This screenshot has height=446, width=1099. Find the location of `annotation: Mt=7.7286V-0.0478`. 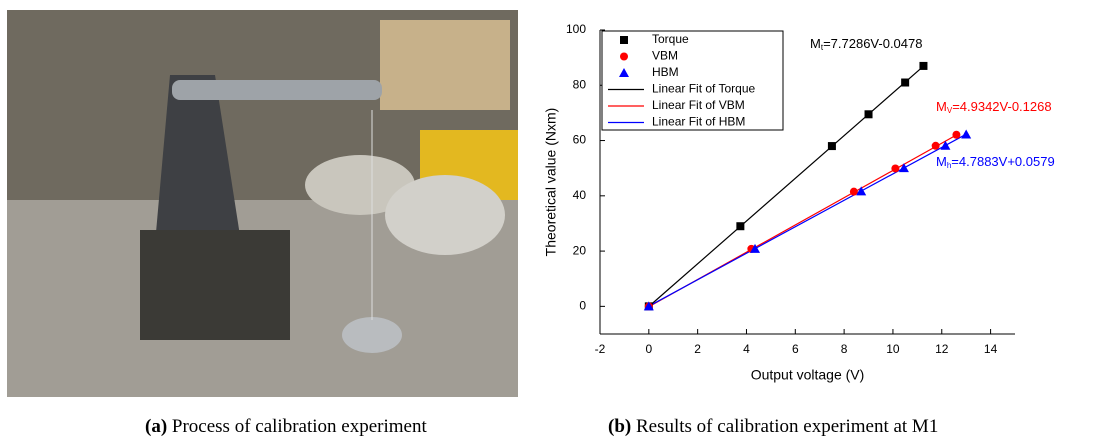

annotation: Mt=7.7286V-0.0478 is located at coordinates (866, 44).